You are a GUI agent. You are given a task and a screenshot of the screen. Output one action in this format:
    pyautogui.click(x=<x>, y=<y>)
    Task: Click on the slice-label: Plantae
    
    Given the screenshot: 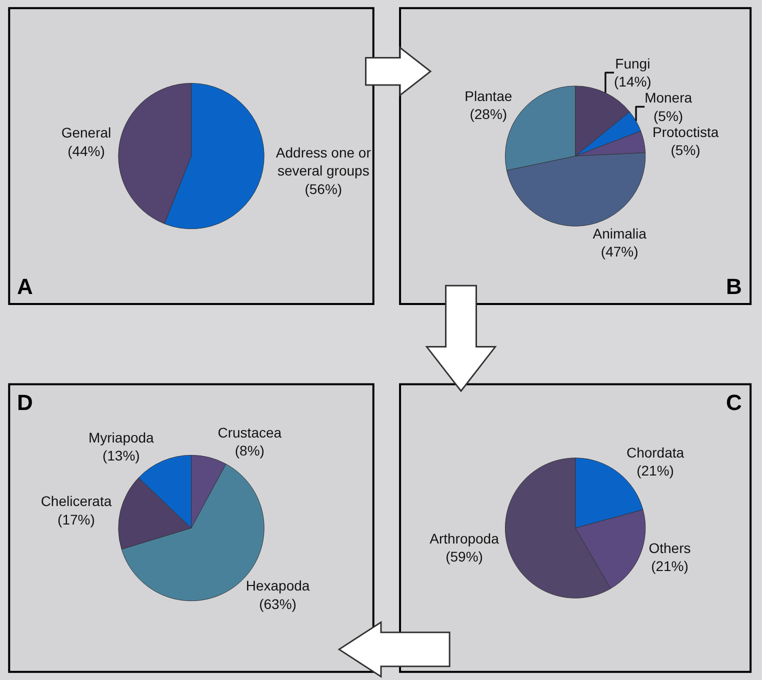 What is the action you would take?
    pyautogui.click(x=488, y=96)
    